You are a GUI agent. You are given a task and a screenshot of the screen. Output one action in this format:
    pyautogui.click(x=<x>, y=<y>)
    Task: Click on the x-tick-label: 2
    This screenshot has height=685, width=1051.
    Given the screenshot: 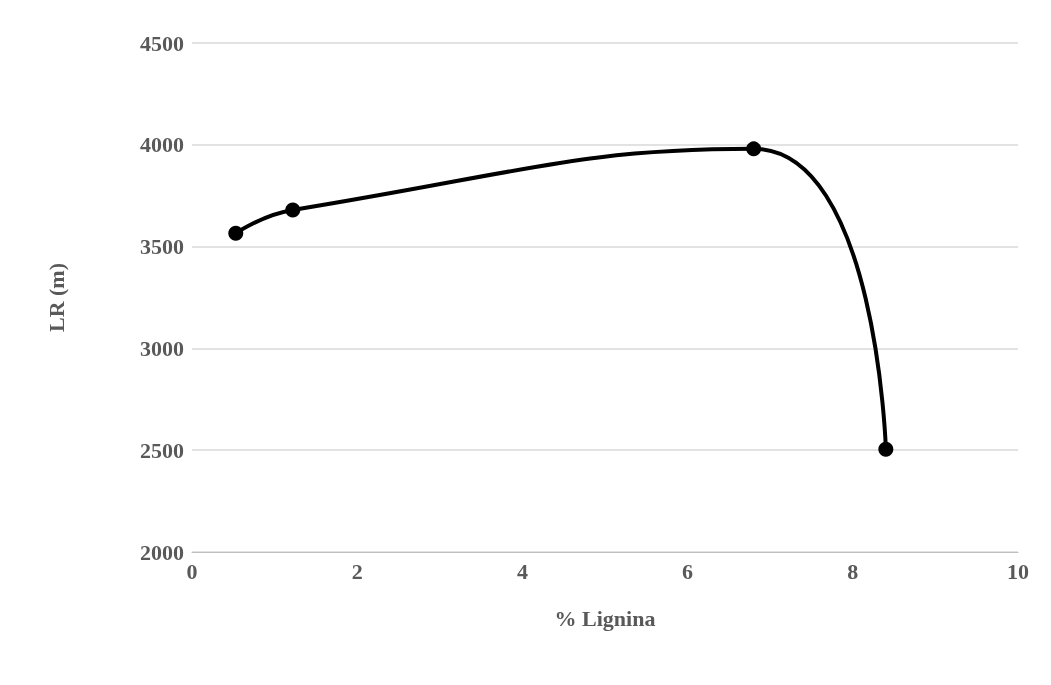 What is the action you would take?
    pyautogui.click(x=357, y=571)
    